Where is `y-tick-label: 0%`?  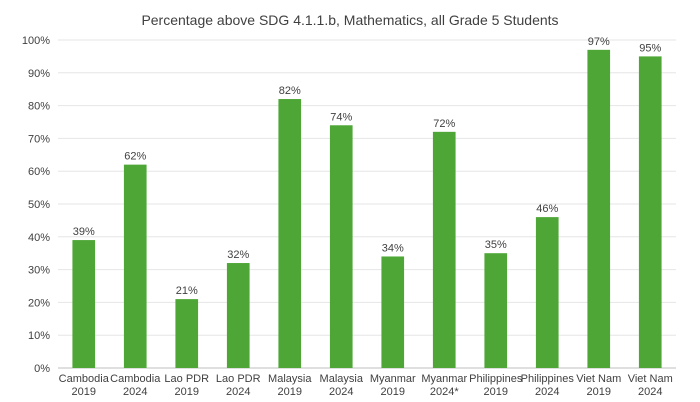
y-tick-label: 0% is located at coordinates (42, 369).